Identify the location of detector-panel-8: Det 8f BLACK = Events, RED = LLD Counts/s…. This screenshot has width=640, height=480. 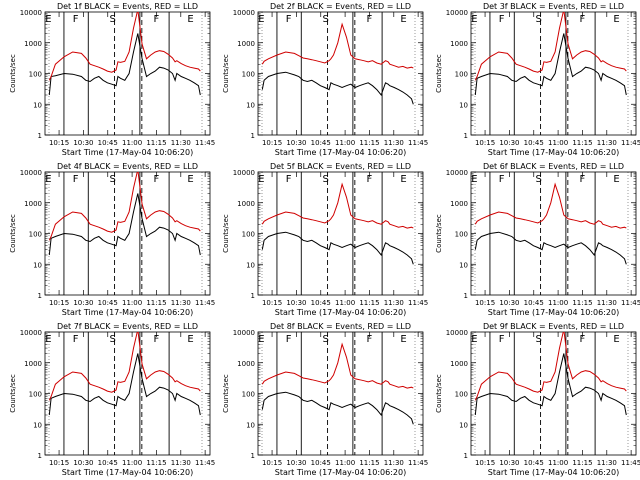
(325, 399).